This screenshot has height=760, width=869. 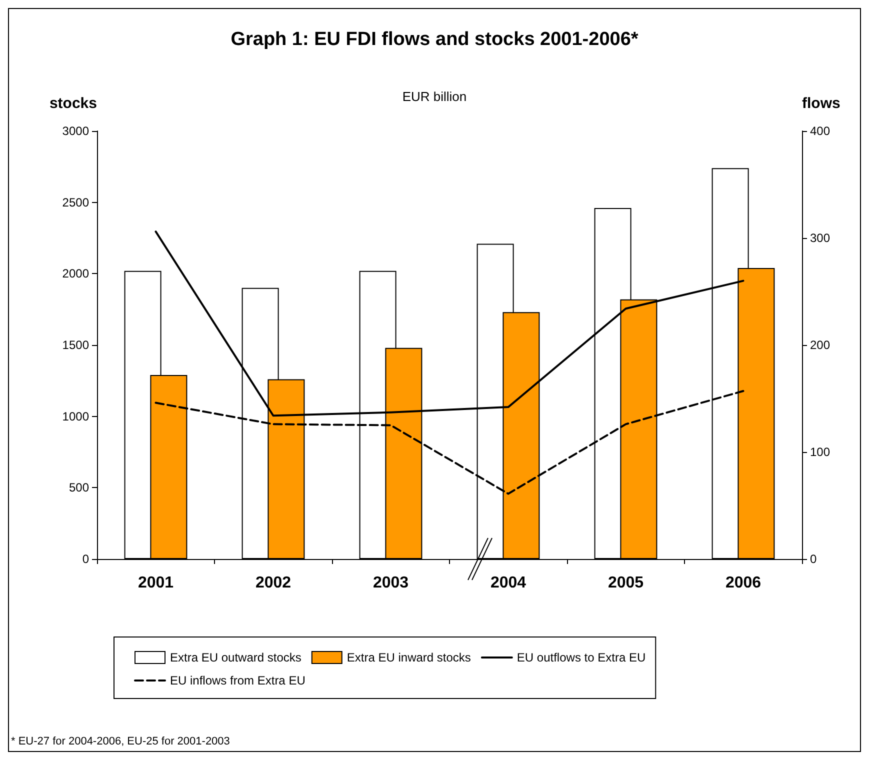 I want to click on legend-label: EU inflows from Extra EU, so click(x=238, y=681).